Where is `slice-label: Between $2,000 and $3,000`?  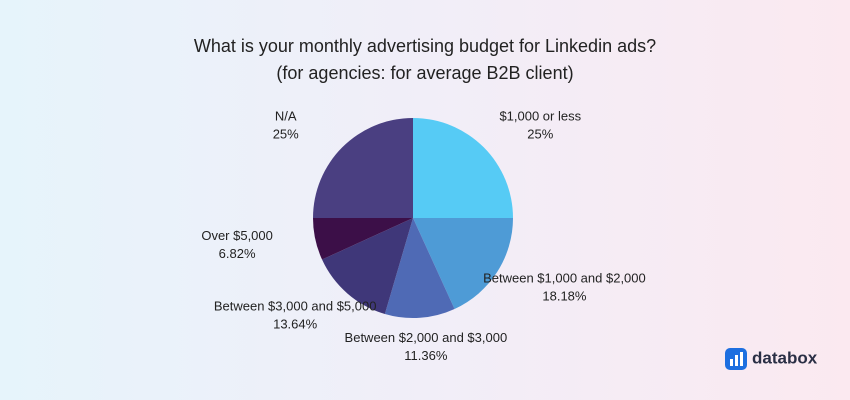 slice-label: Between $2,000 and $3,000 is located at coordinates (426, 337).